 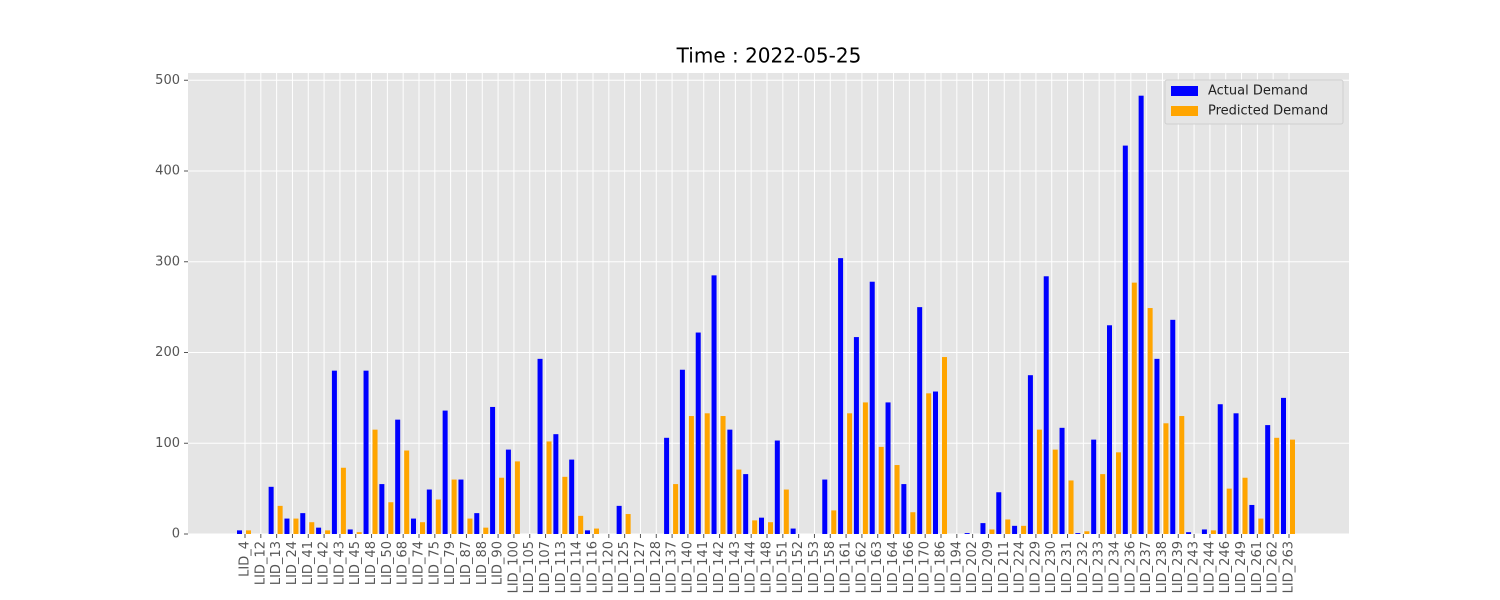 I want to click on legend-text: Predicted Demand, so click(x=1268, y=111).